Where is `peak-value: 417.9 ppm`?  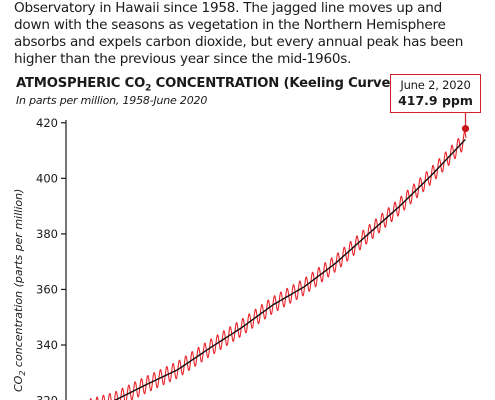 peak-value: 417.9 ppm is located at coordinates (435, 100).